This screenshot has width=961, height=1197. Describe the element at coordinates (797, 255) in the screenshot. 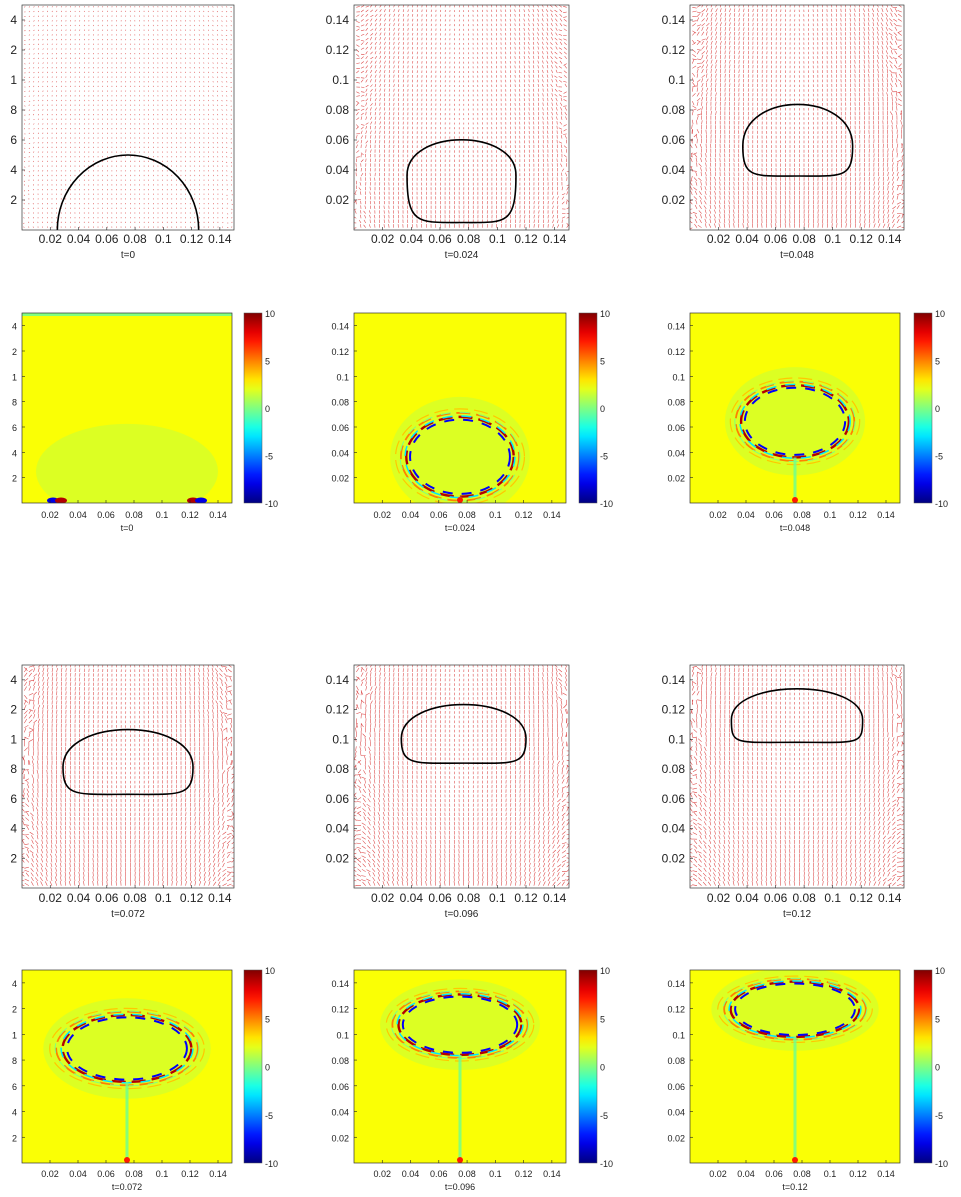

I see `time-label: t=0.048` at that location.